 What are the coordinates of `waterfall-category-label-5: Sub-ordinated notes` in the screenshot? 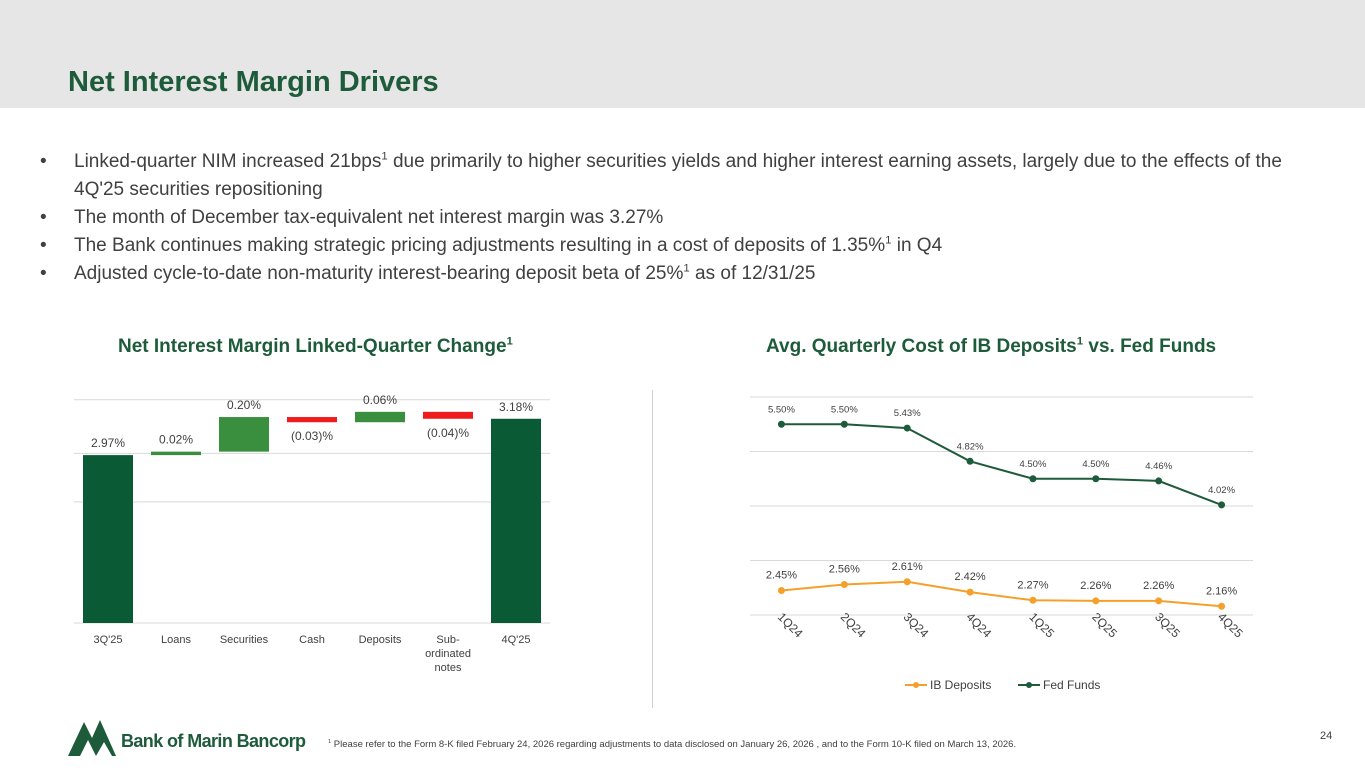 It's located at (448, 654).